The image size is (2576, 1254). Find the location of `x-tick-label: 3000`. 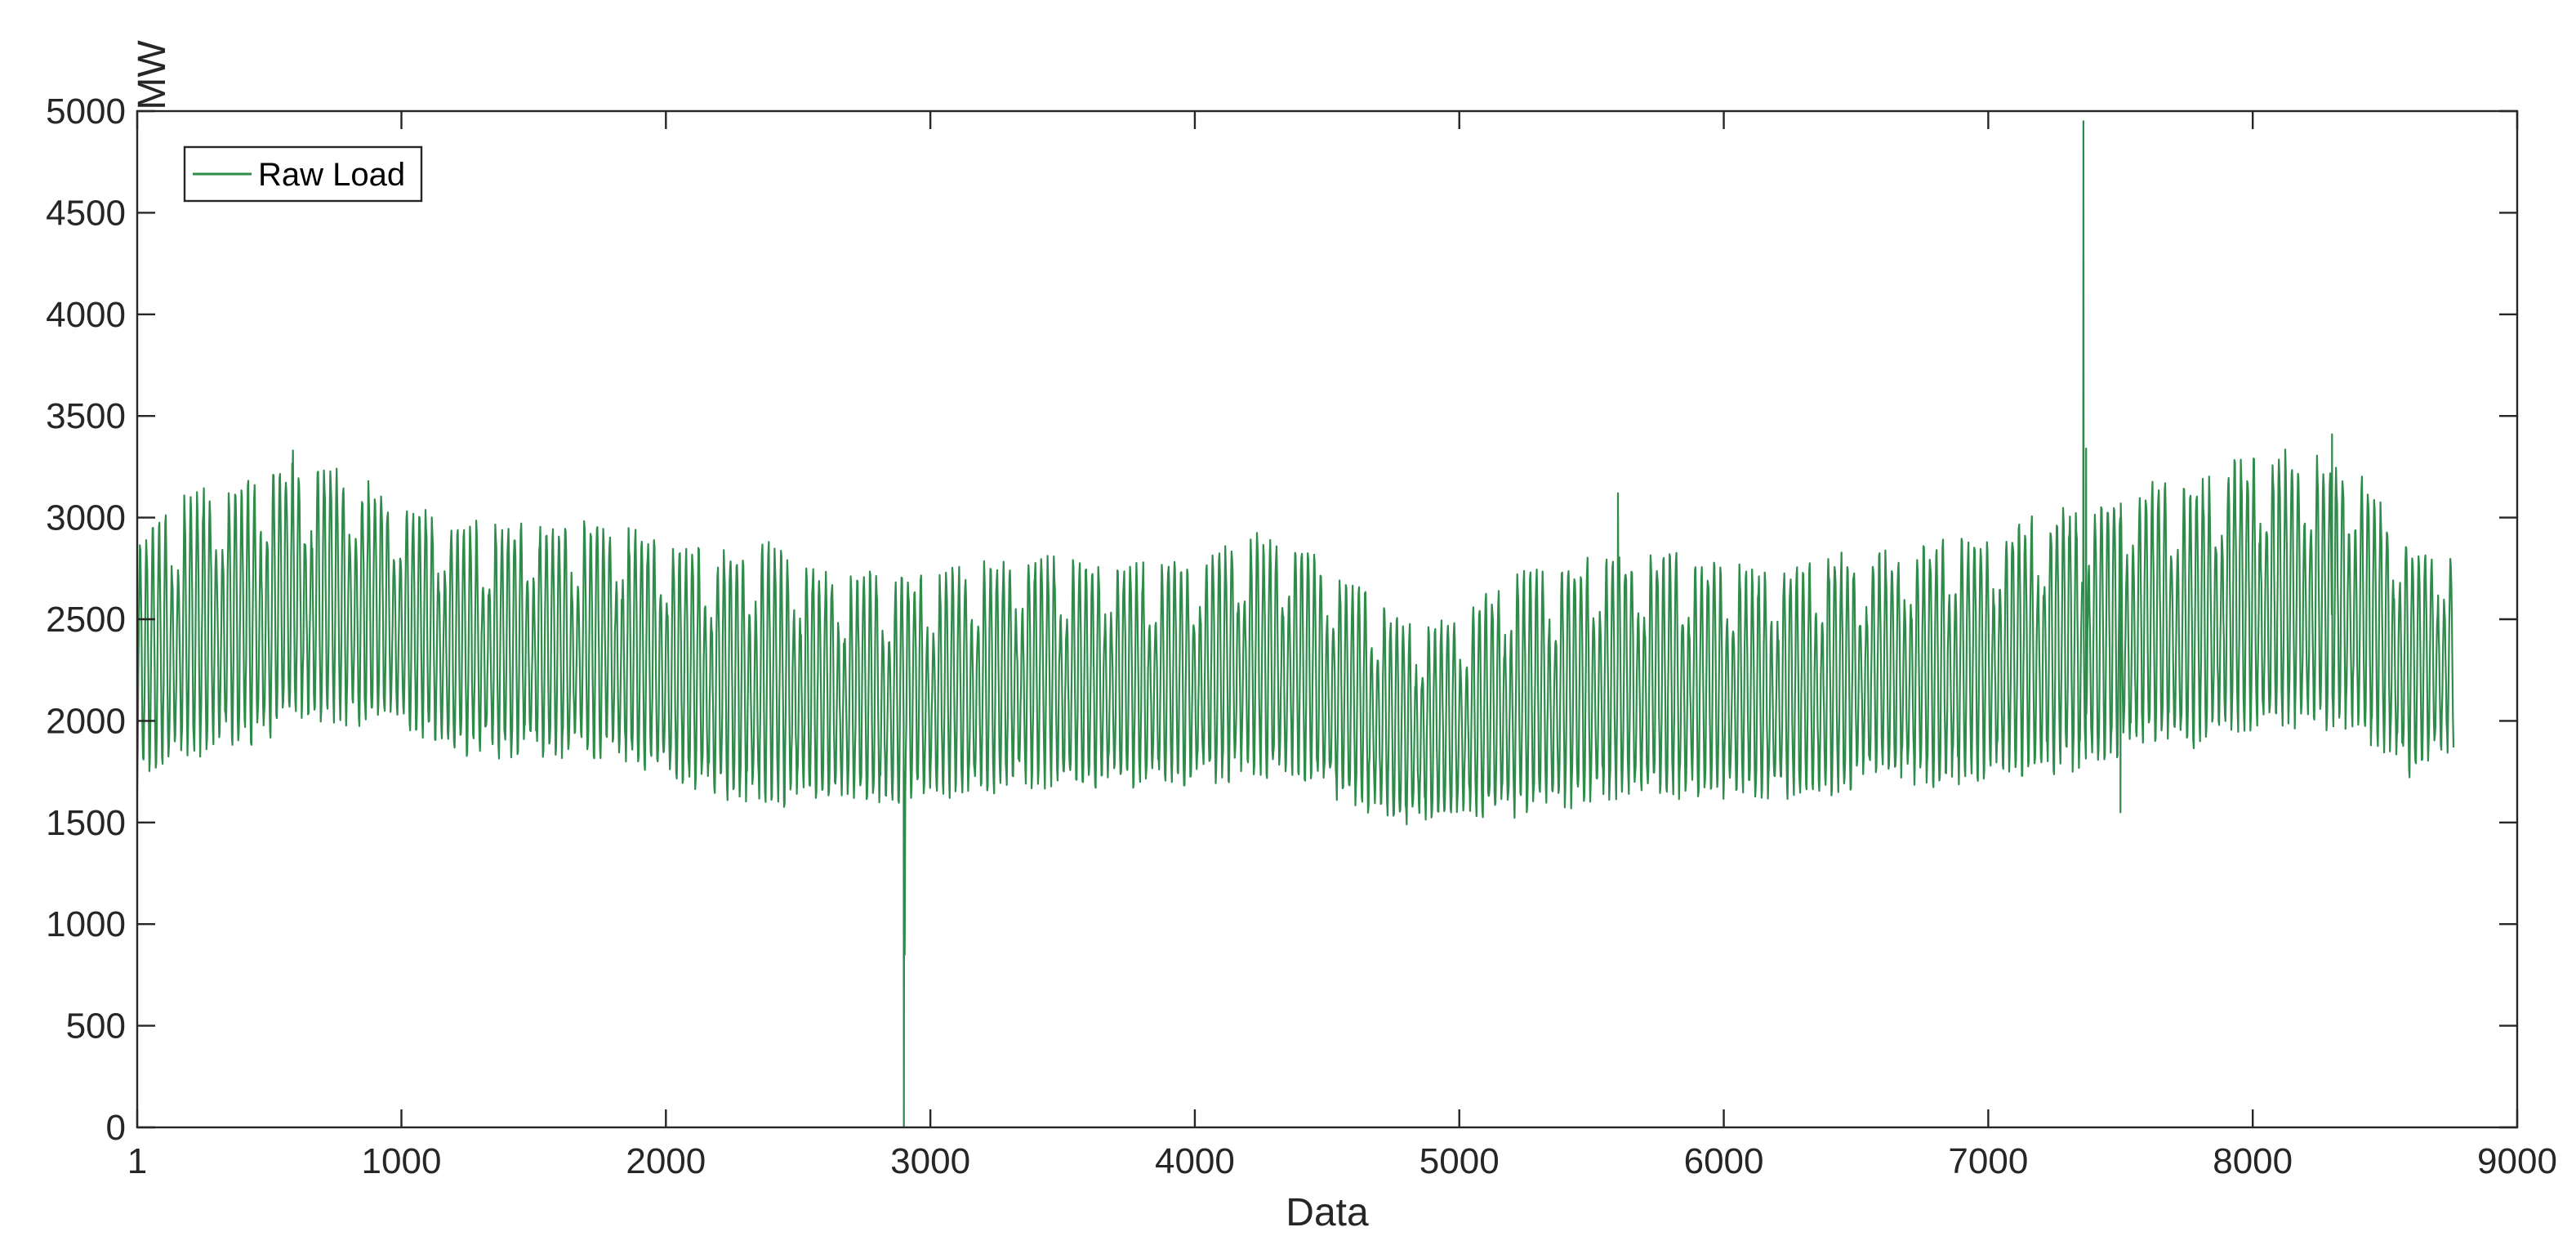

x-tick-label: 3000 is located at coordinates (930, 1161).